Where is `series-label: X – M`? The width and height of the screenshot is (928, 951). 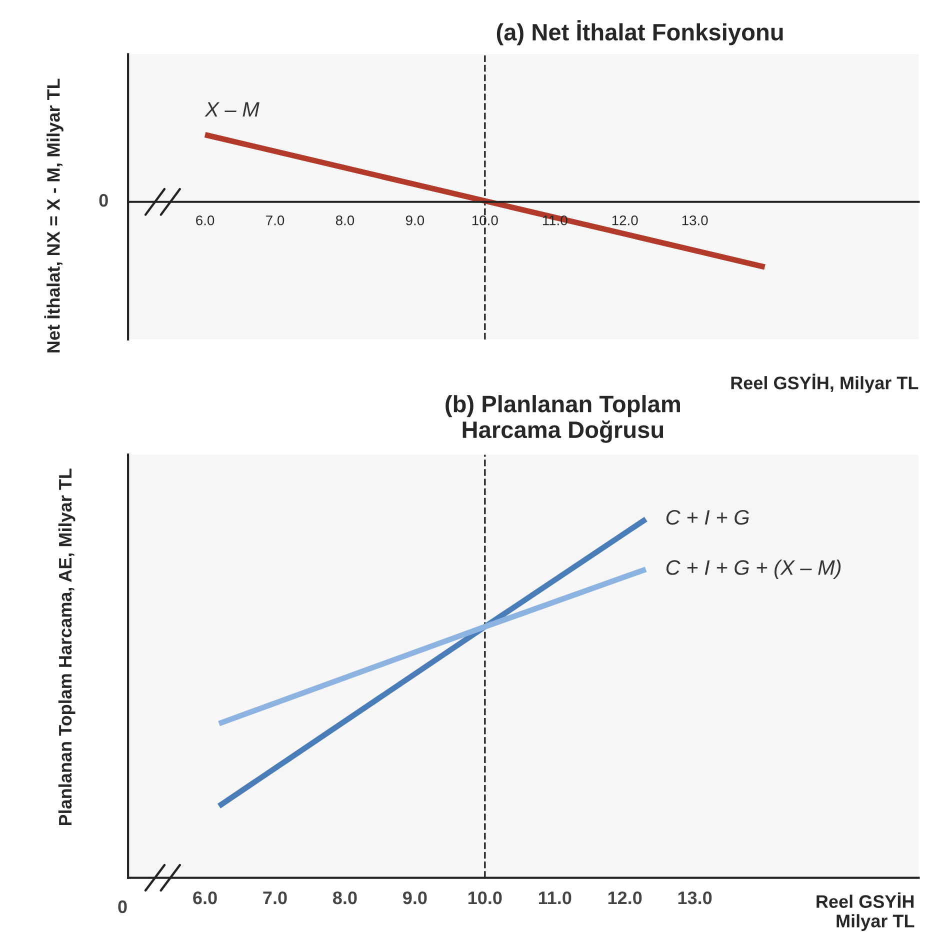
series-label: X – M is located at coordinates (232, 109).